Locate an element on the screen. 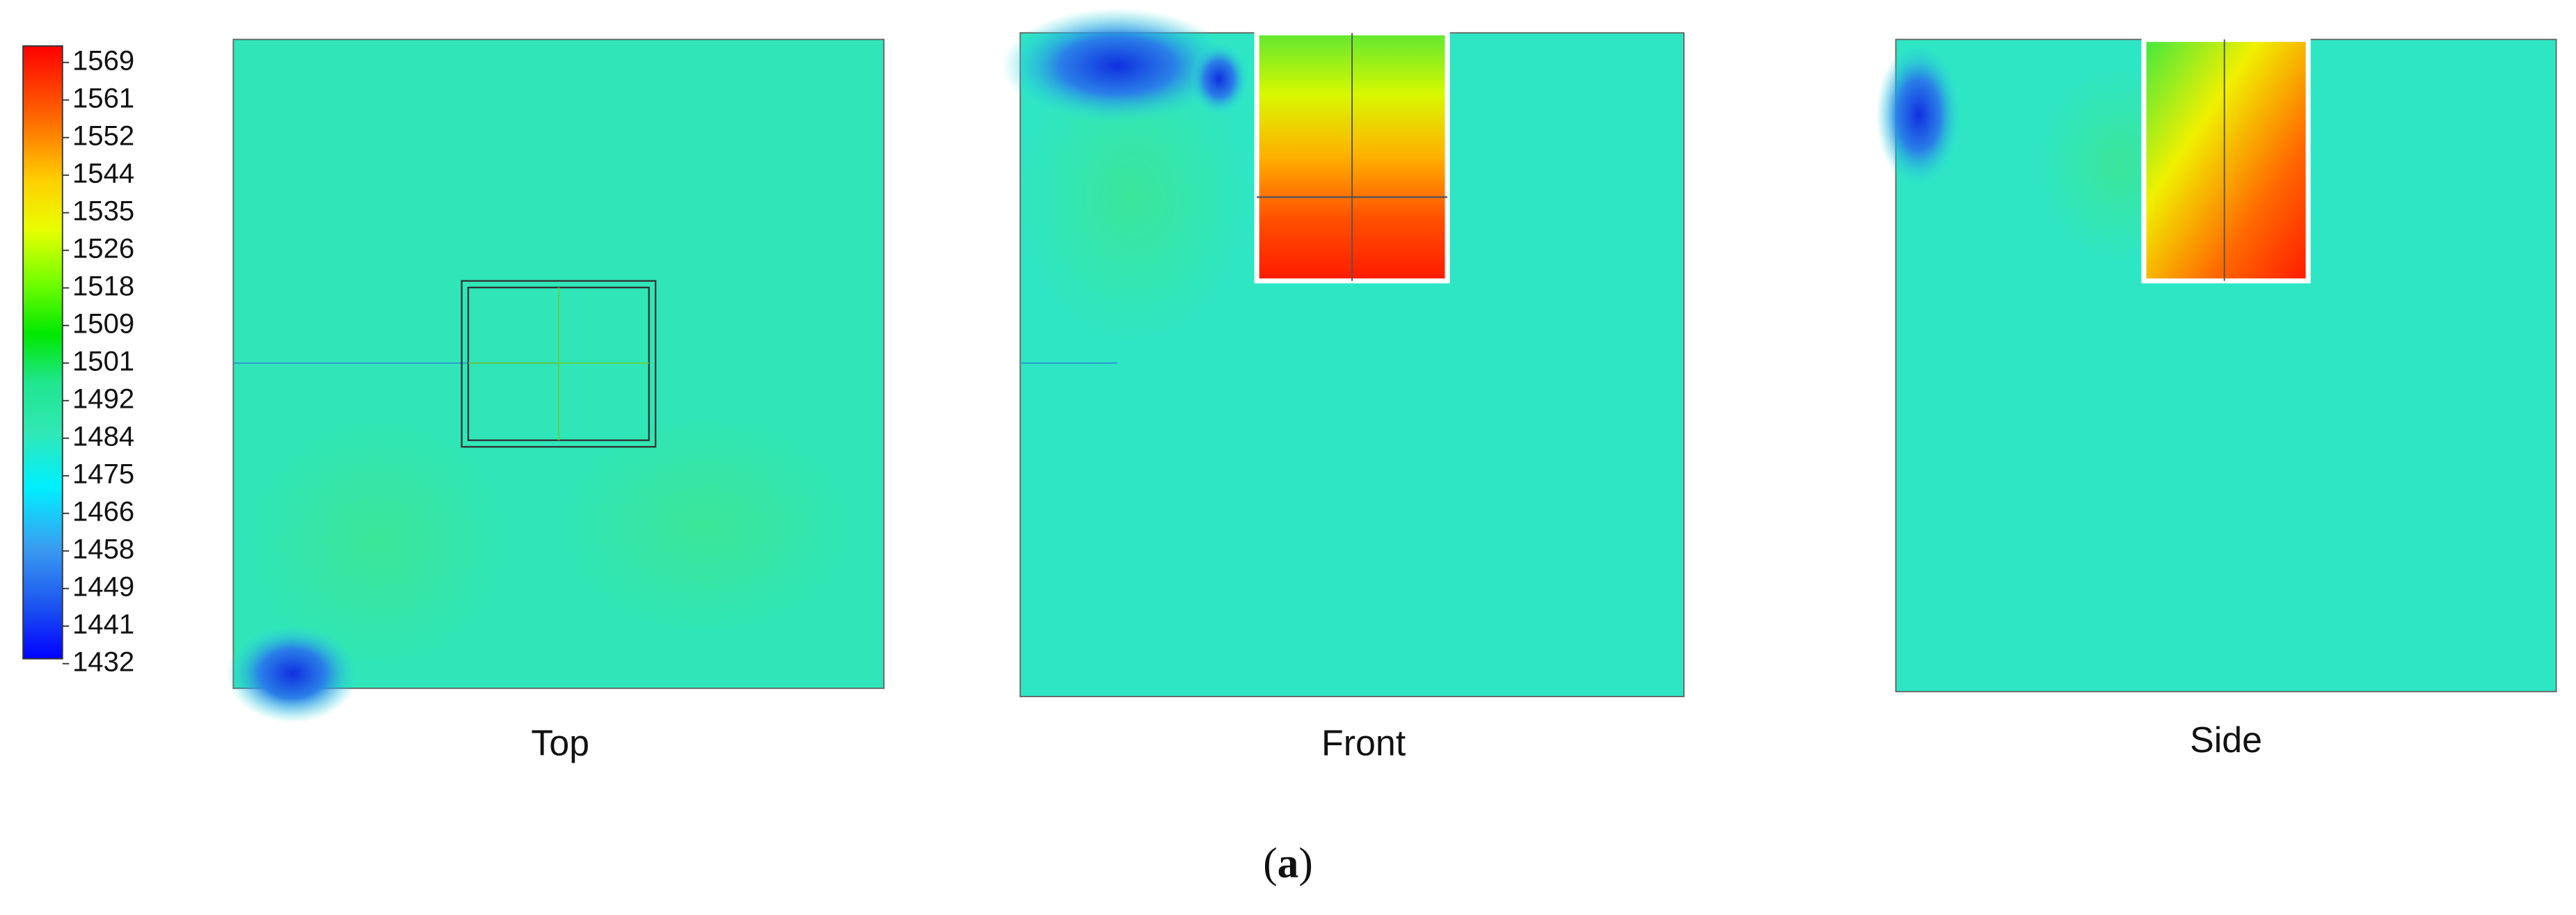 The width and height of the screenshot is (2576, 915). colorbar-label: 1475 is located at coordinates (103, 473).